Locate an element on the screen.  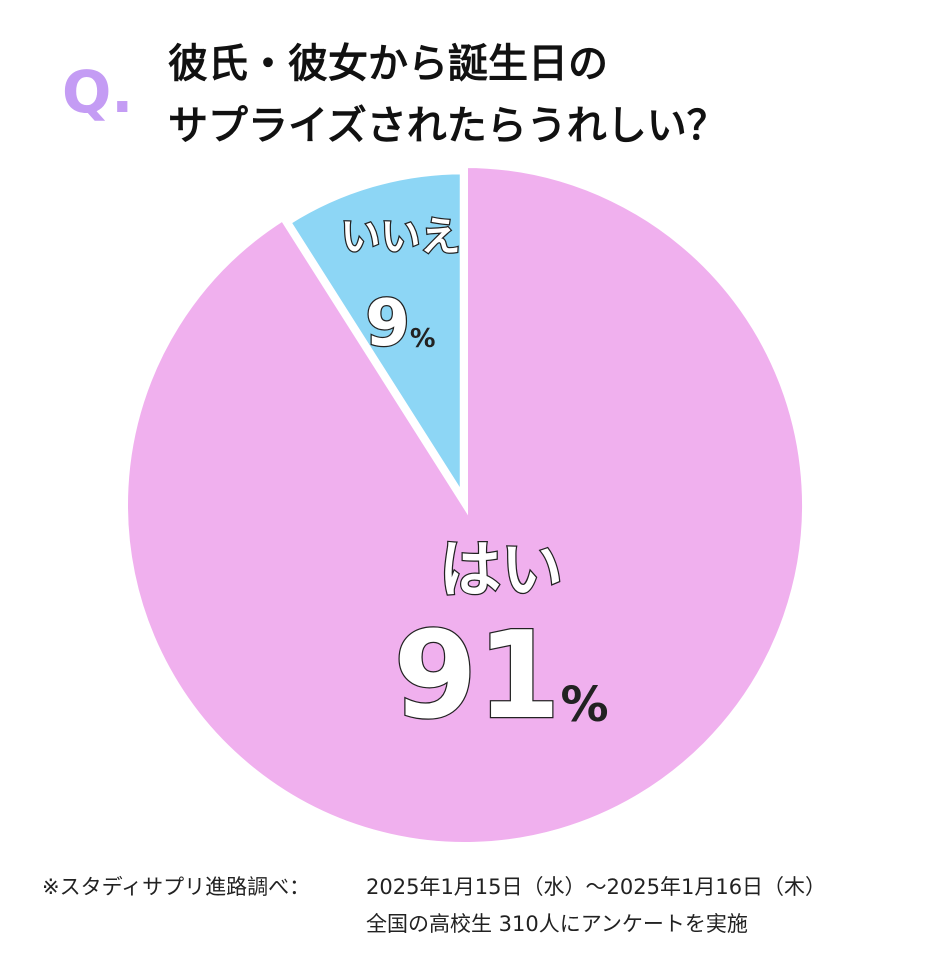
chart-title: 彼氏・彼女から誕生日の is located at coordinates (388, 64).